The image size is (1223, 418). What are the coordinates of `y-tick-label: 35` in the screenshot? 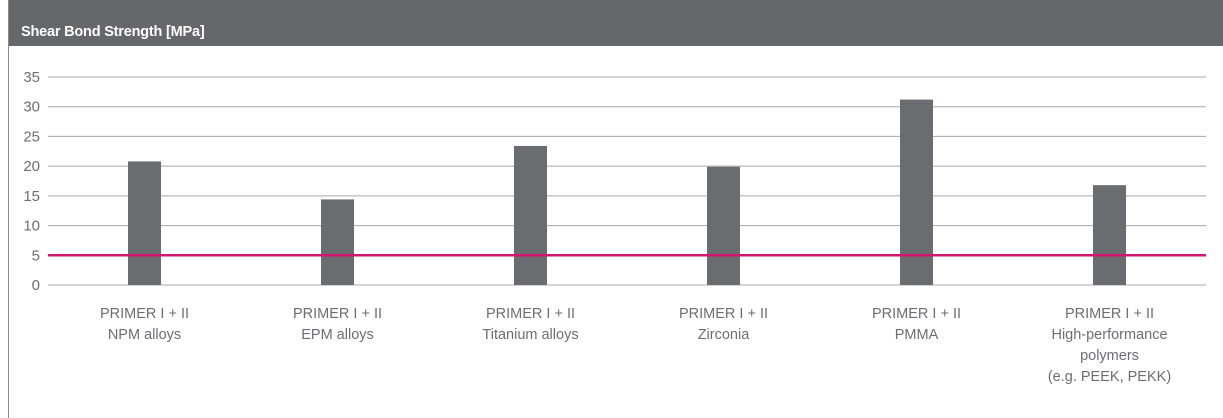 It's located at (31, 77).